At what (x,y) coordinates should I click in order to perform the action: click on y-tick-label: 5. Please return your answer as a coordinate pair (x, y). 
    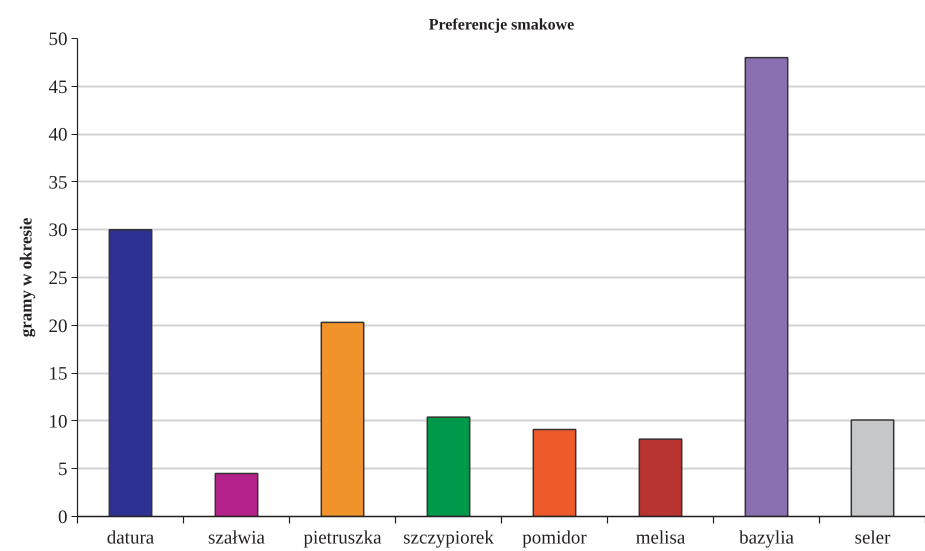
    Looking at the image, I should click on (63, 469).